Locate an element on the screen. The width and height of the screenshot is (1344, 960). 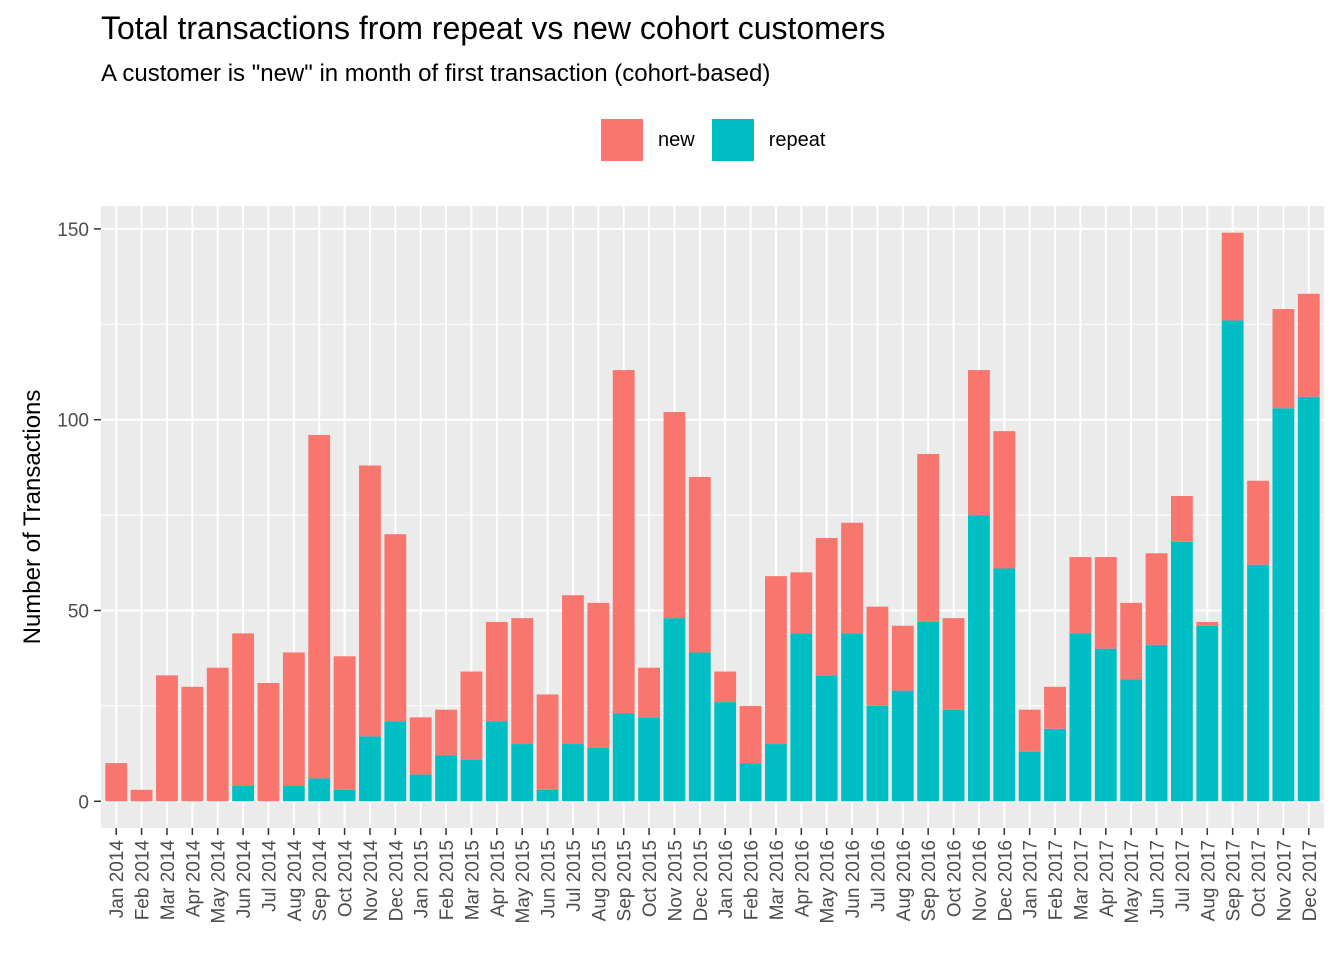
legend-label-new: new is located at coordinates (676, 139).